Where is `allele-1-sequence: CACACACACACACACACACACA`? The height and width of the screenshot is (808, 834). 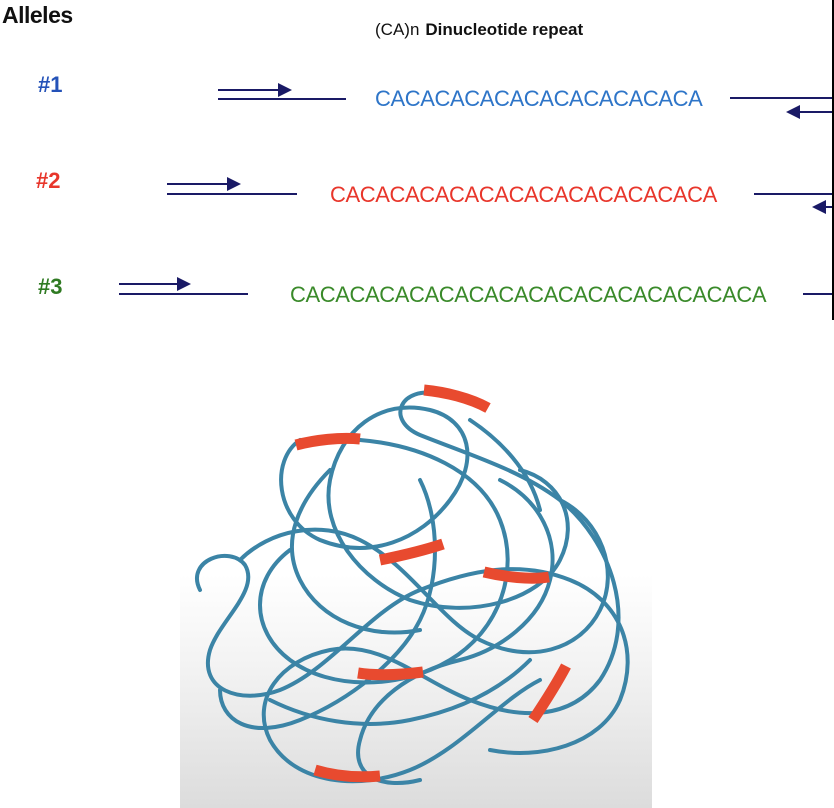 allele-1-sequence: CACACACACACACACACACACA is located at coordinates (539, 98).